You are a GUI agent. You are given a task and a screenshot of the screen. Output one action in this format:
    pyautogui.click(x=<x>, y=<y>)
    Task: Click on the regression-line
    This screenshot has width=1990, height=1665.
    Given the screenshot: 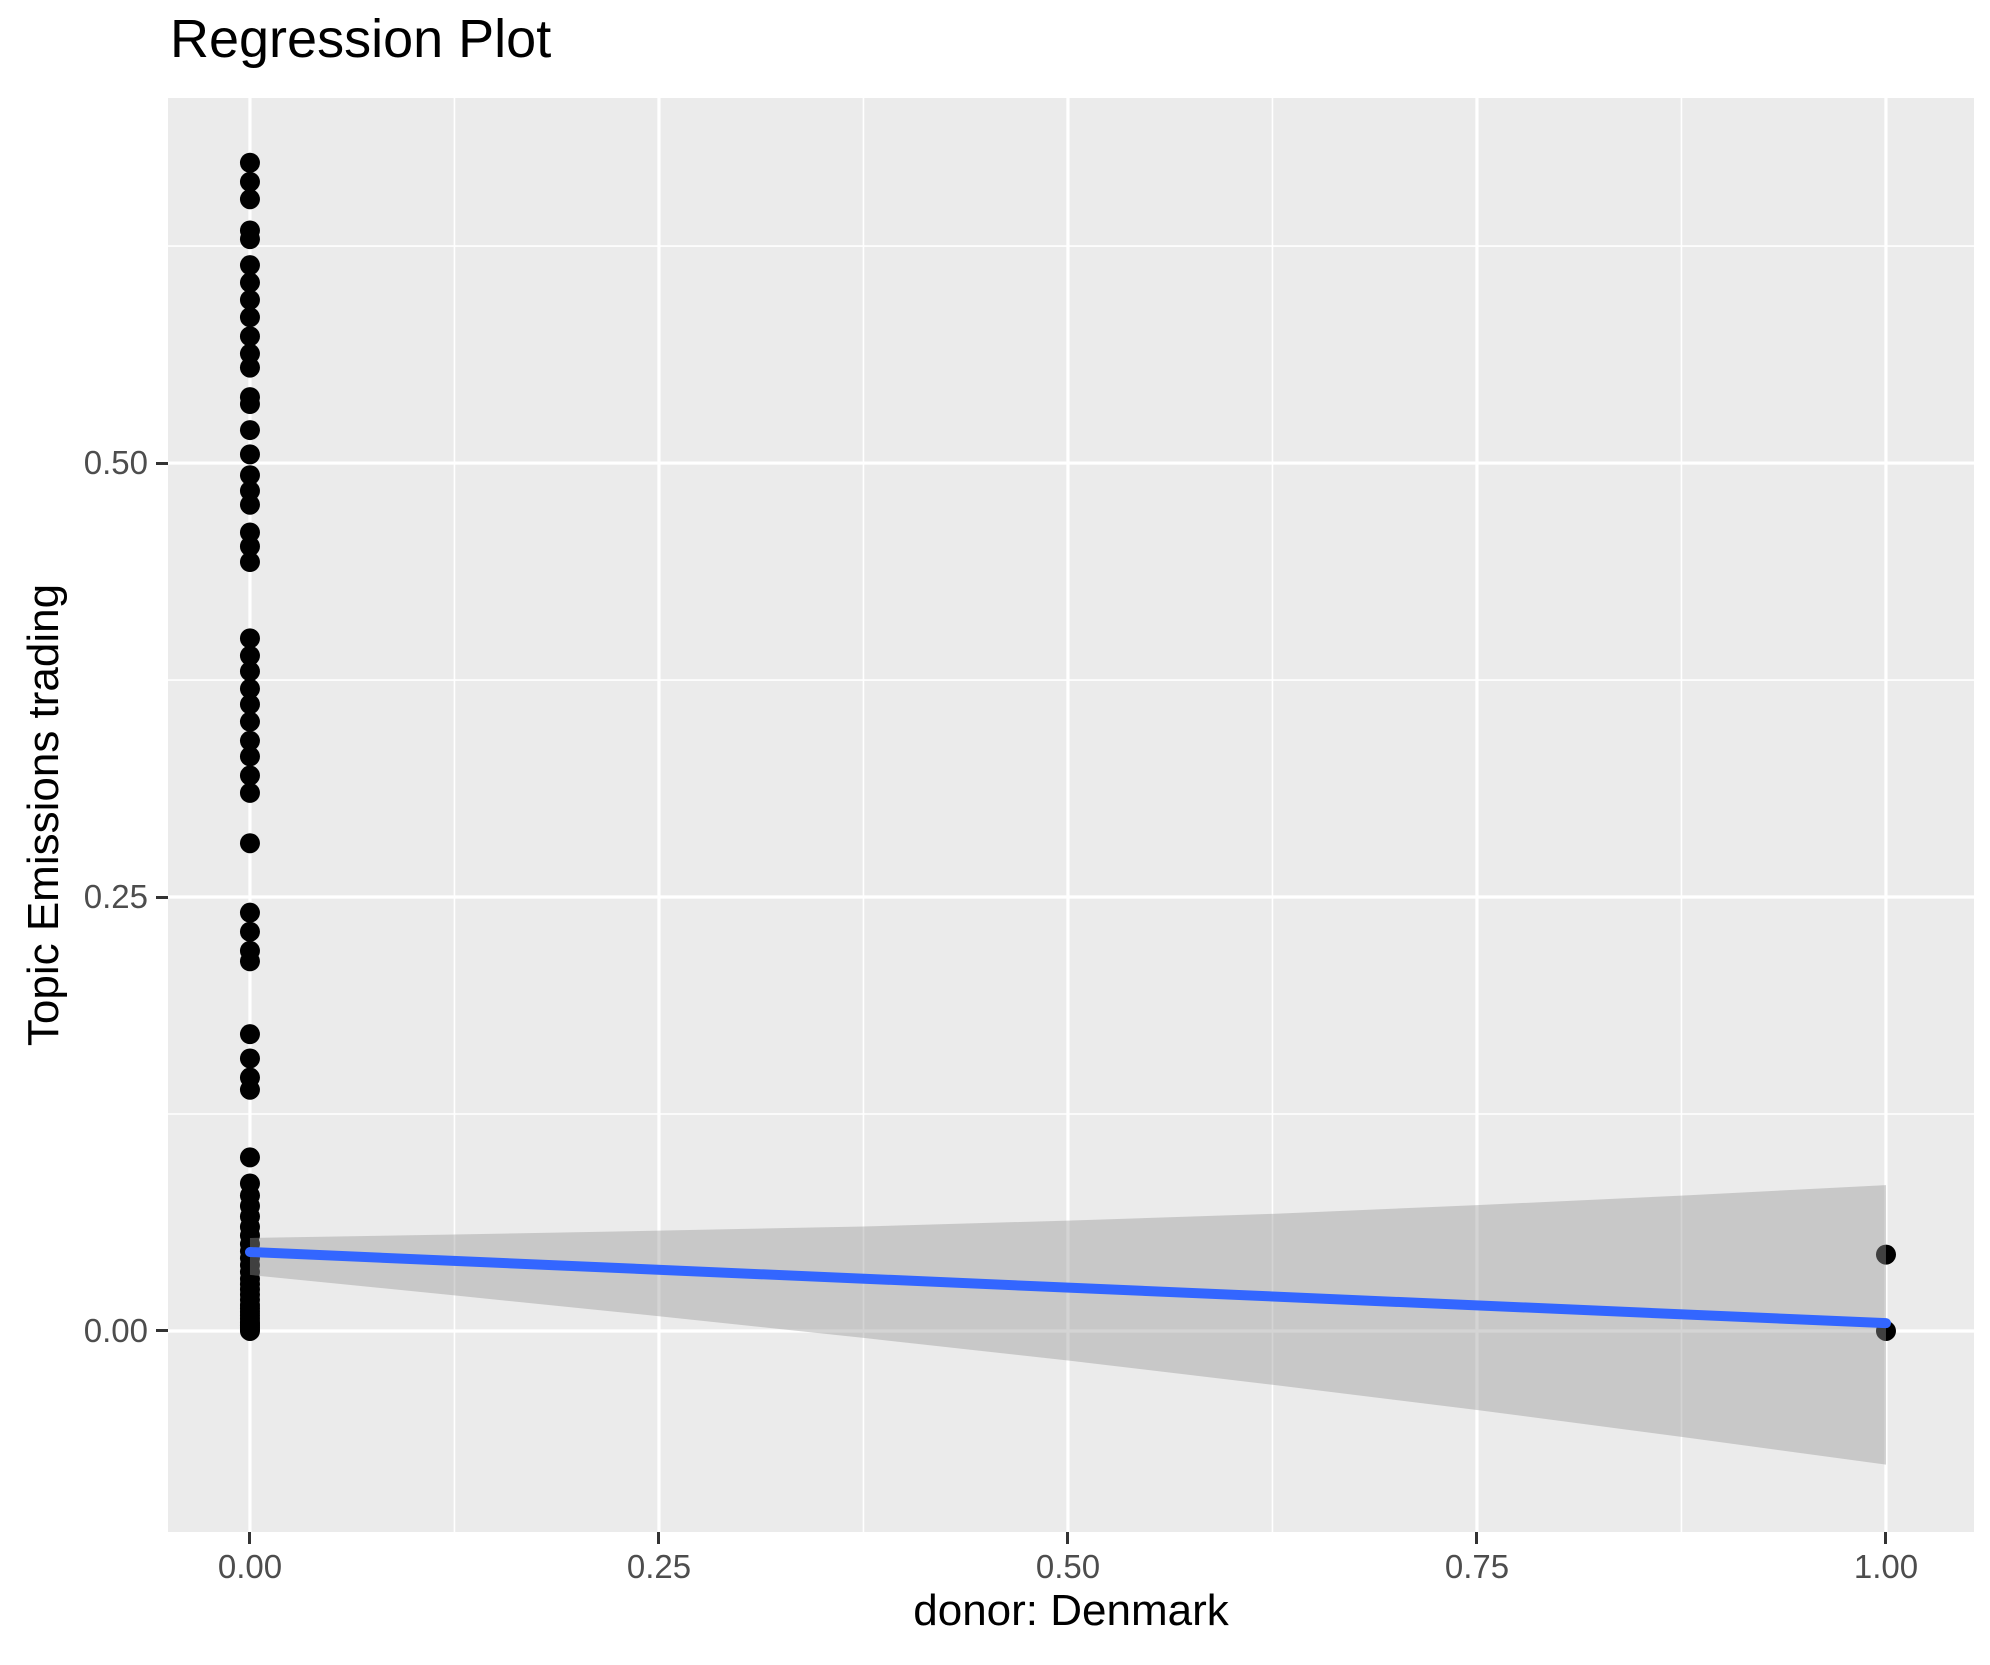 What is the action you would take?
    pyautogui.click(x=1067, y=1288)
    